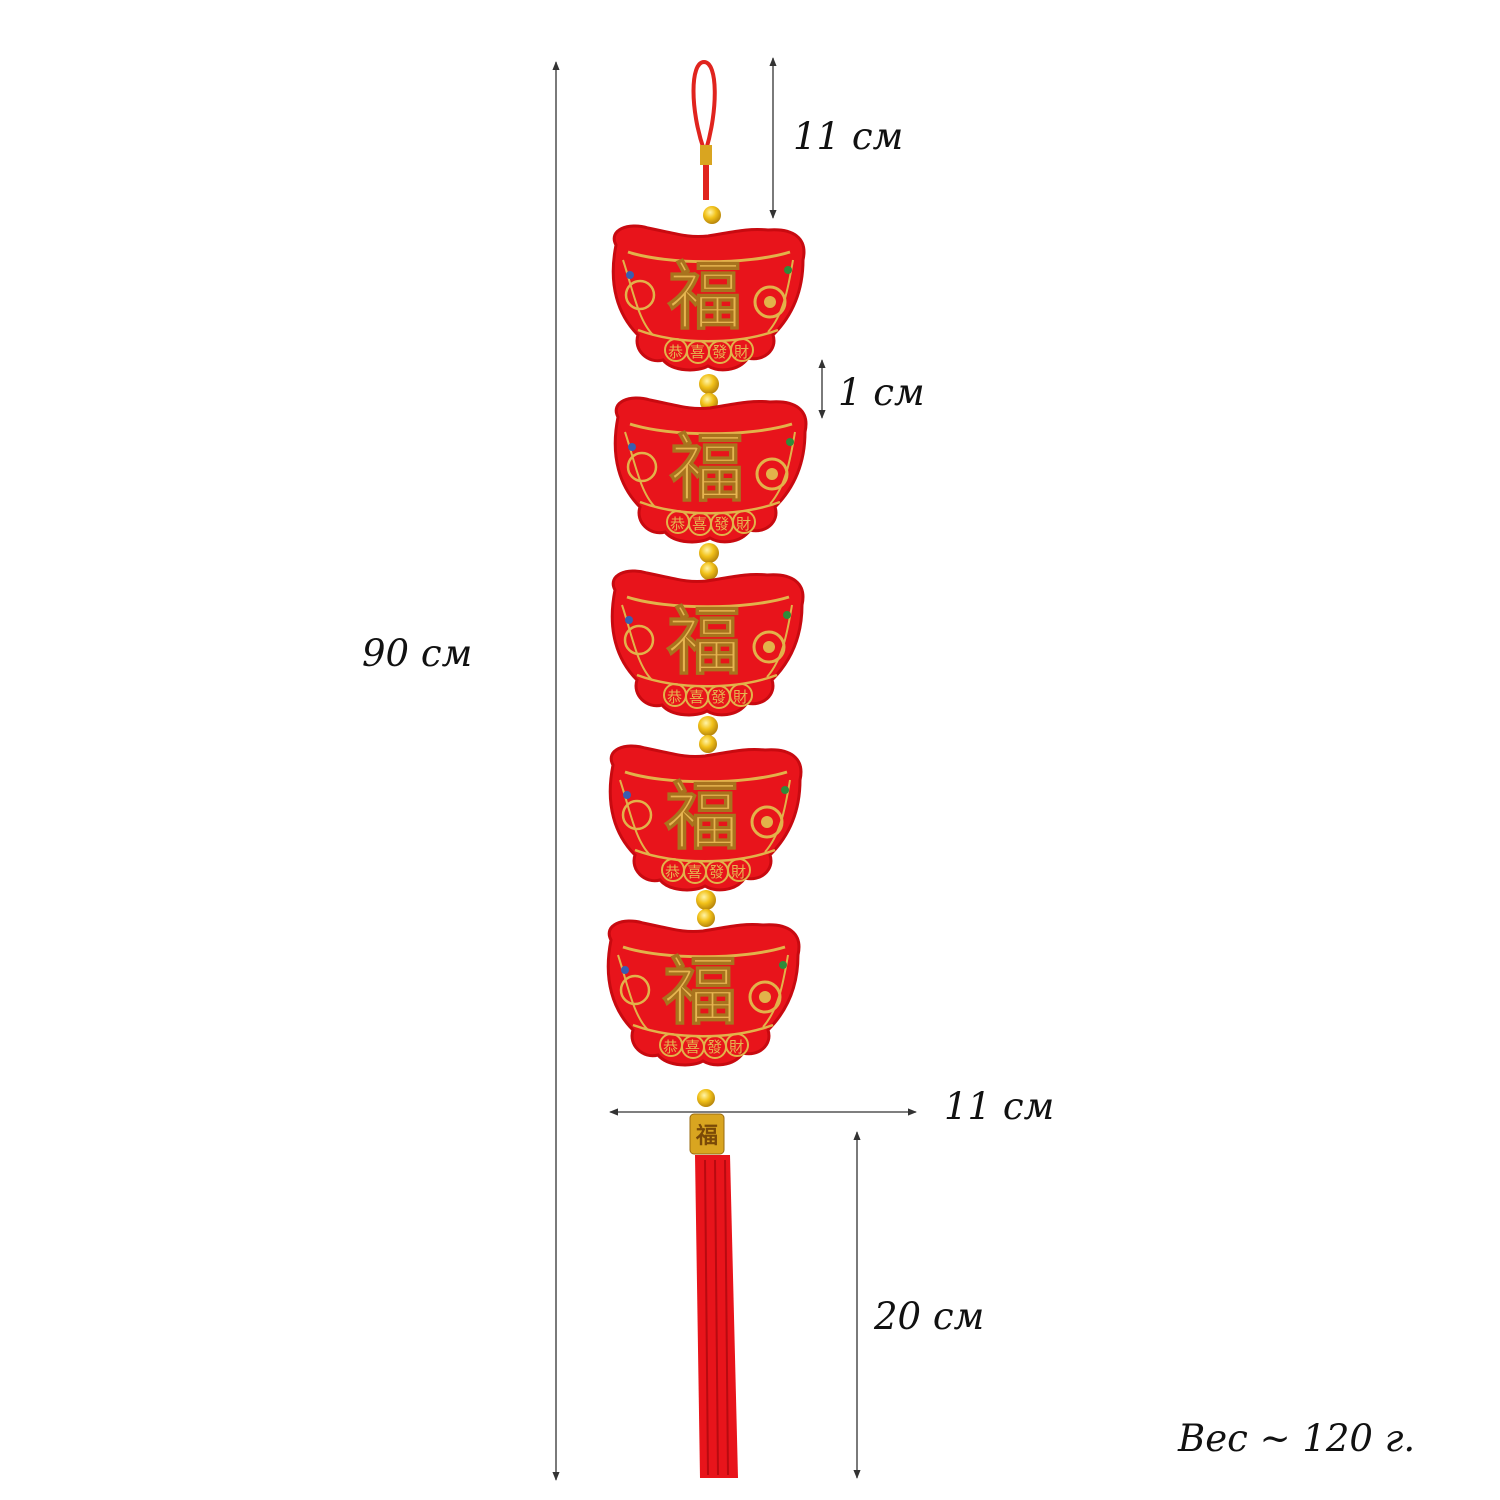 This screenshot has height=1500, width=1500. I want to click on weight-label: Вес ~ 120 г., so click(1297, 1438).